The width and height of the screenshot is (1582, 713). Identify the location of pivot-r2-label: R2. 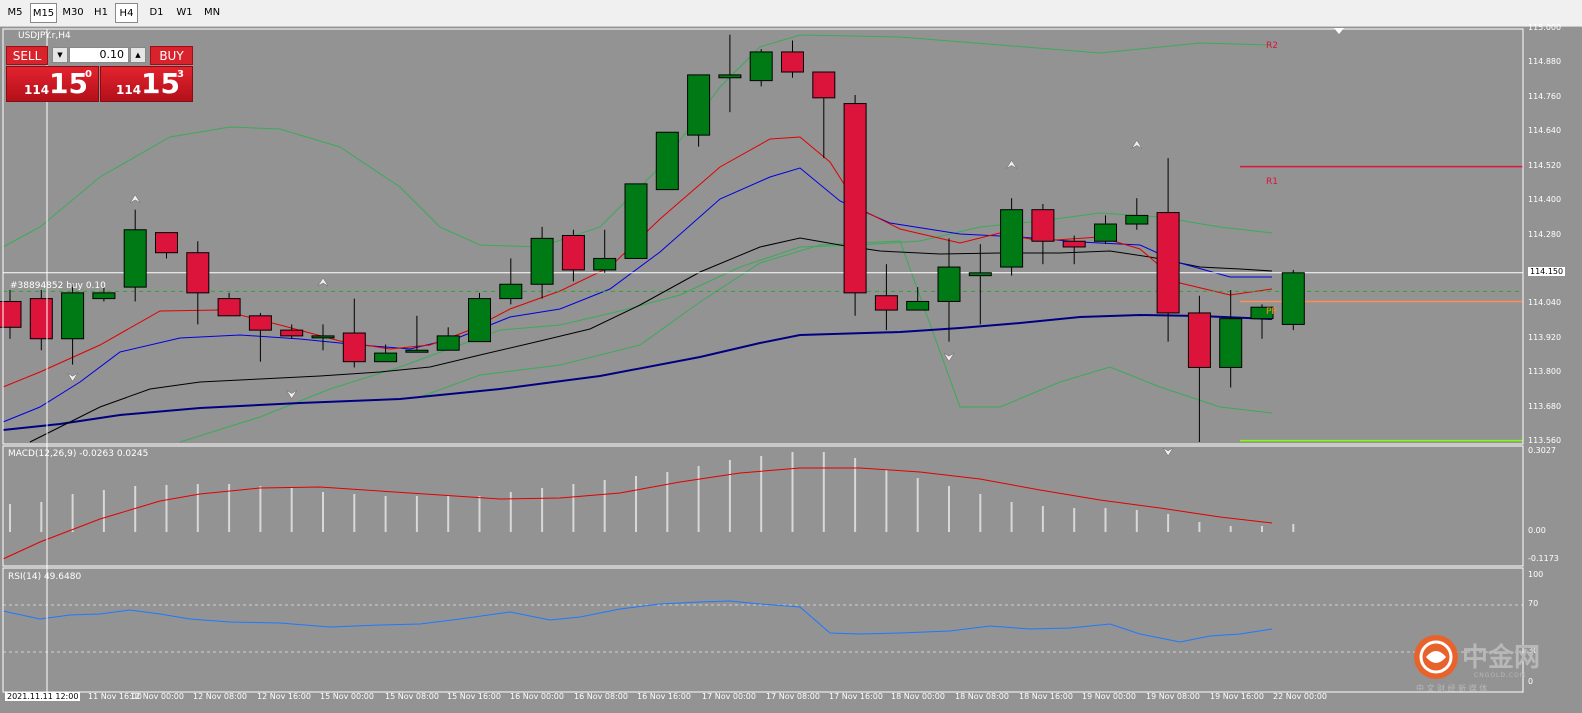
(1272, 46).